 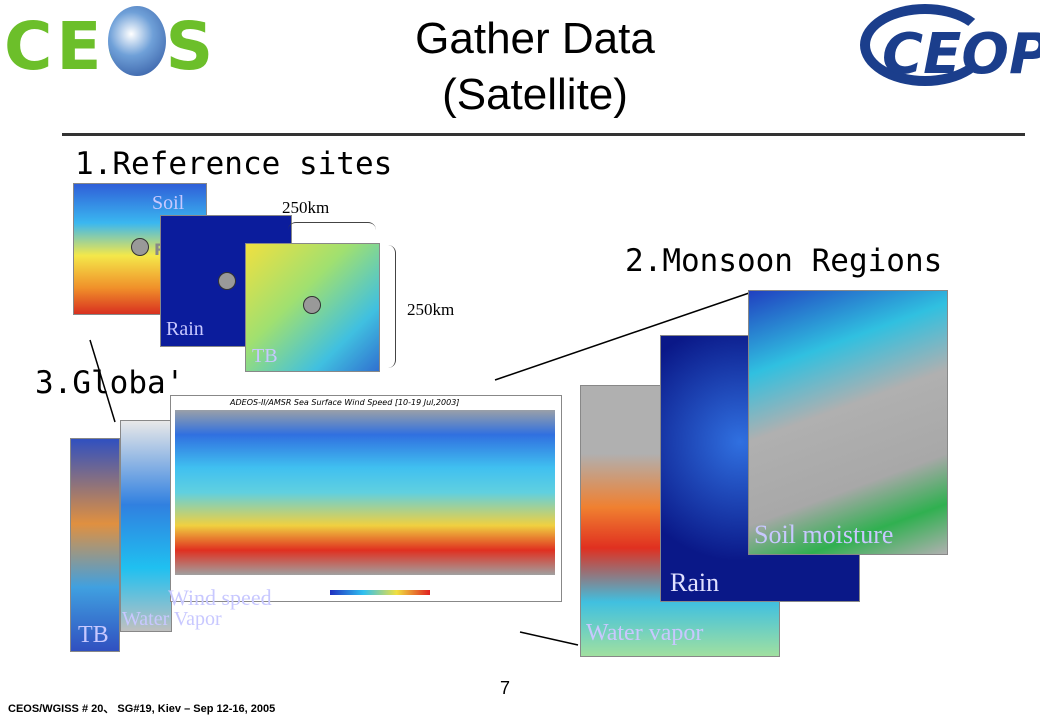 I want to click on width-bracket, so click(x=332, y=227).